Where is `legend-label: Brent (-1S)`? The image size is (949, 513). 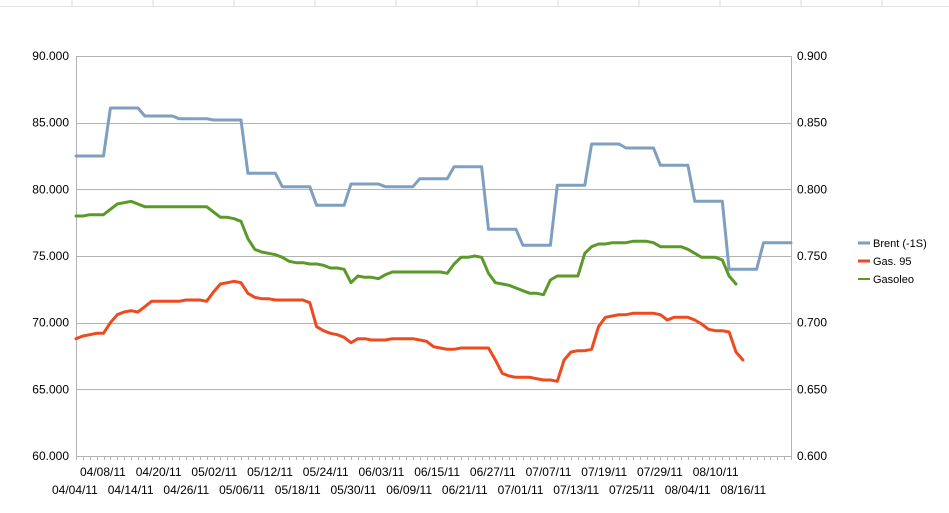
legend-label: Brent (-1S) is located at coordinates (900, 244).